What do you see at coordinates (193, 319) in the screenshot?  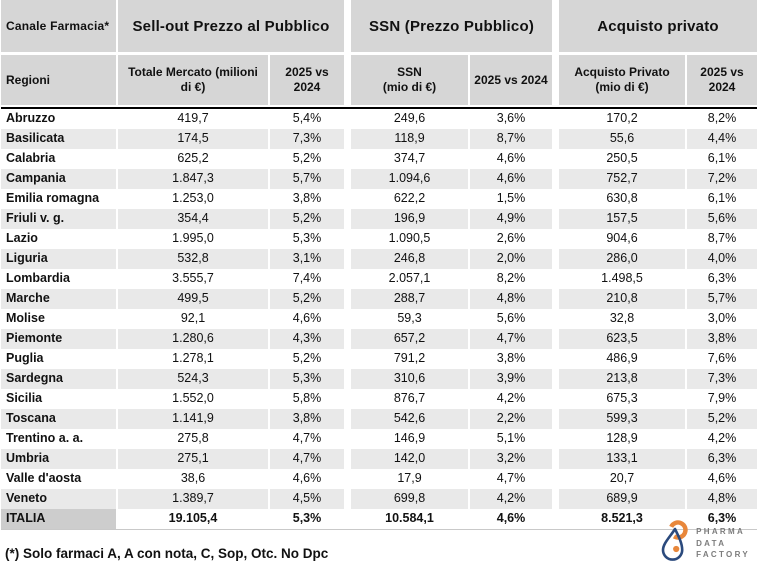 I see `value-cell-totale-mercato: 92,1` at bounding box center [193, 319].